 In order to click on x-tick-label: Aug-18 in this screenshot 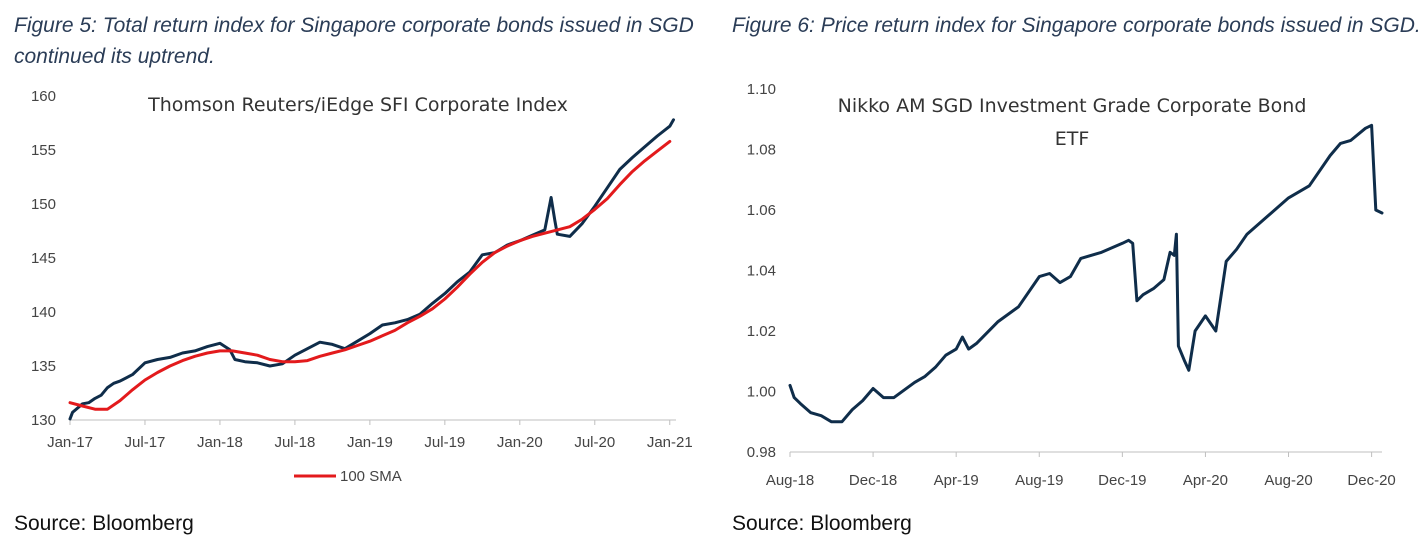, I will do `click(790, 480)`.